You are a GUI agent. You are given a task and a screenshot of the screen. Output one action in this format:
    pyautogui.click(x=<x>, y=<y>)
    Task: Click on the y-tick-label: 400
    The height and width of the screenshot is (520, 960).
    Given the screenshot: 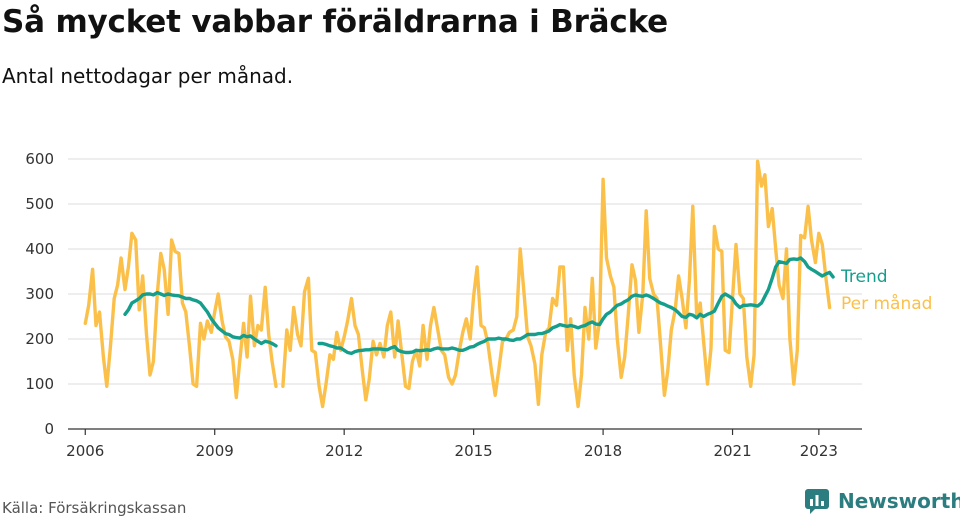 What is the action you would take?
    pyautogui.click(x=39, y=249)
    